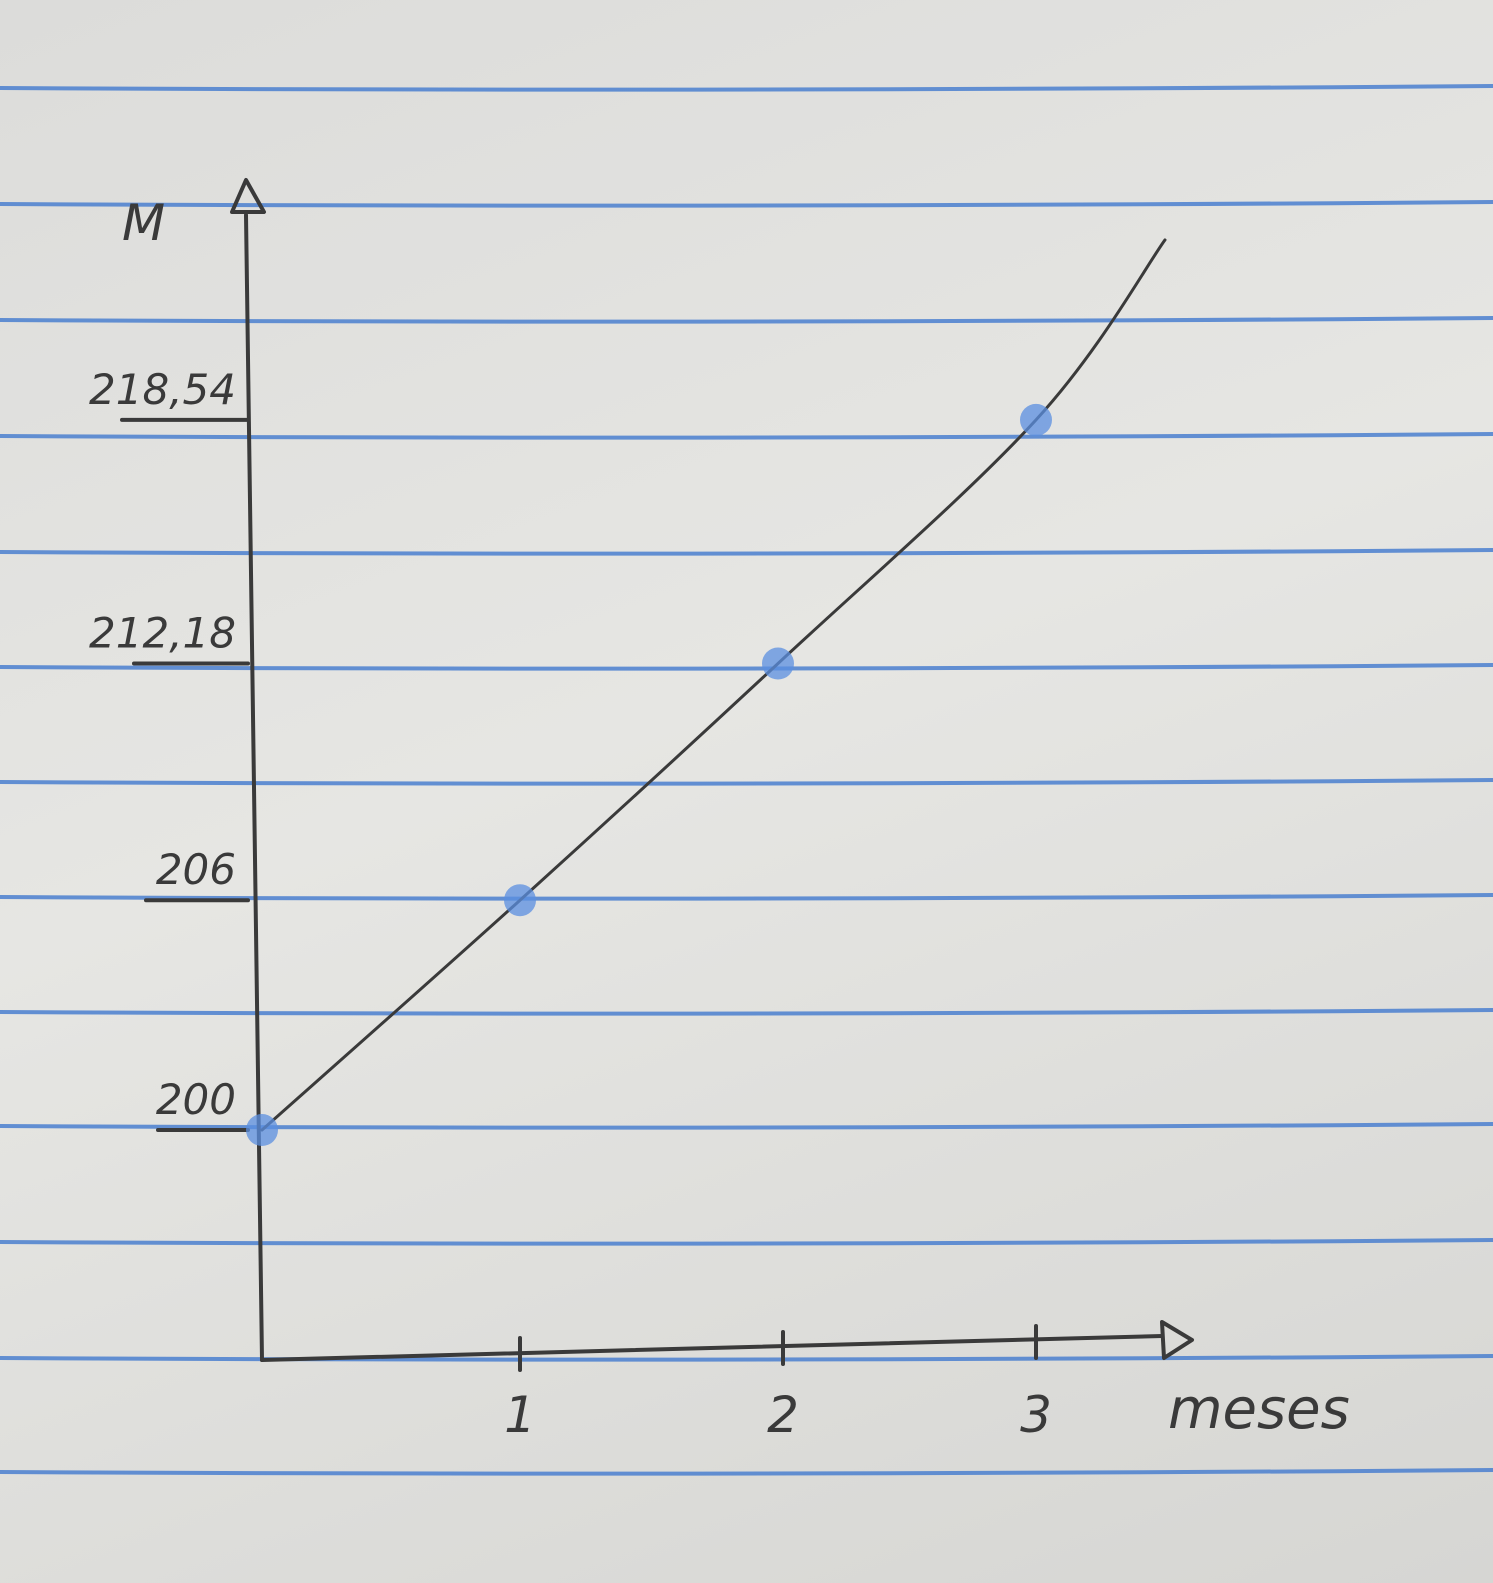 The image size is (1493, 1583). What do you see at coordinates (712, 1348) in the screenshot?
I see `x-axis` at bounding box center [712, 1348].